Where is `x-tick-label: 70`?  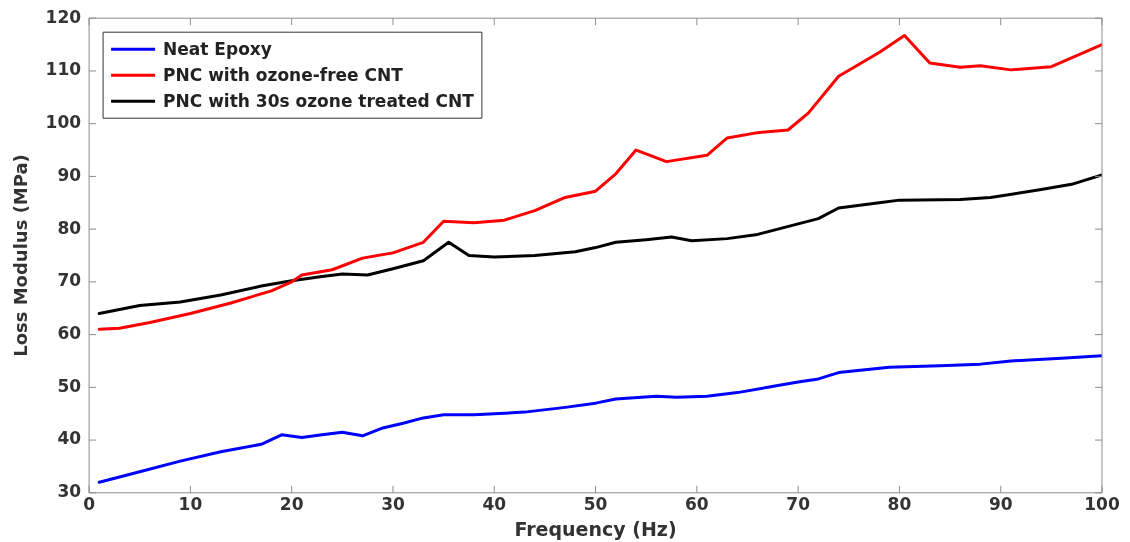 x-tick-label: 70 is located at coordinates (798, 504).